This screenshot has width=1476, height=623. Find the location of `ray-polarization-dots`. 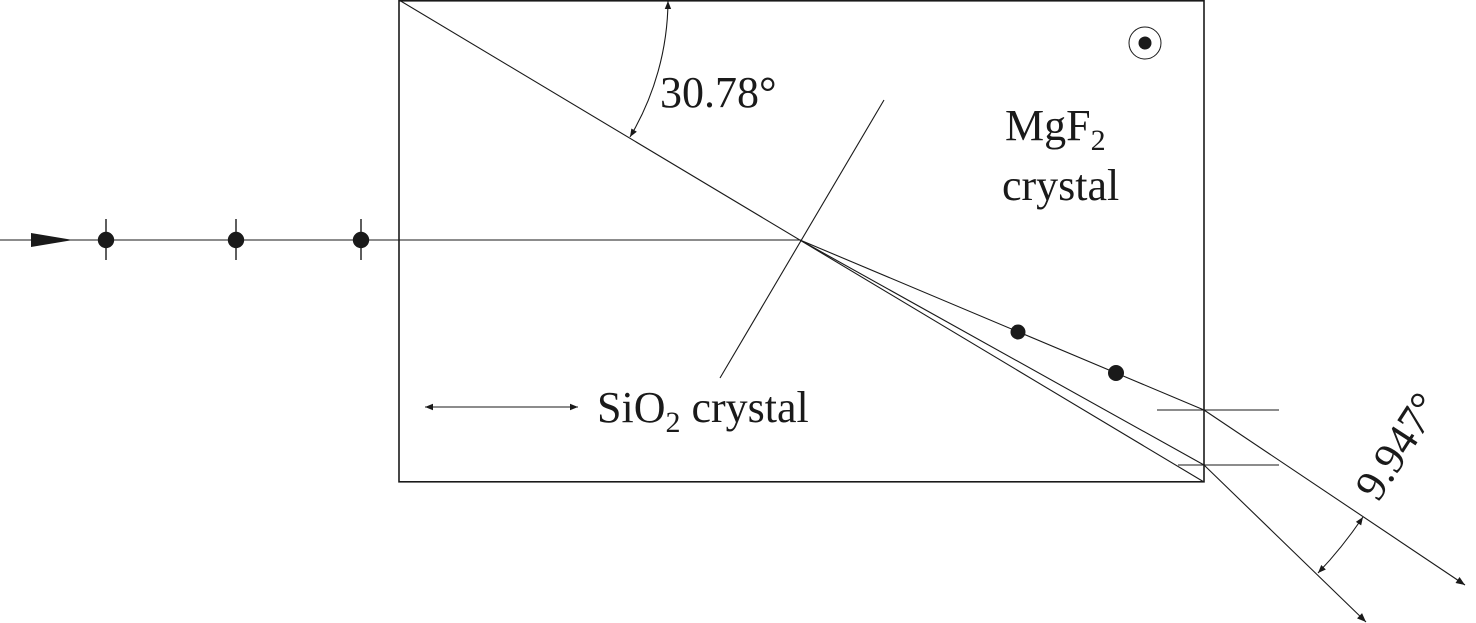

ray-polarization-dots is located at coordinates (1067, 352).